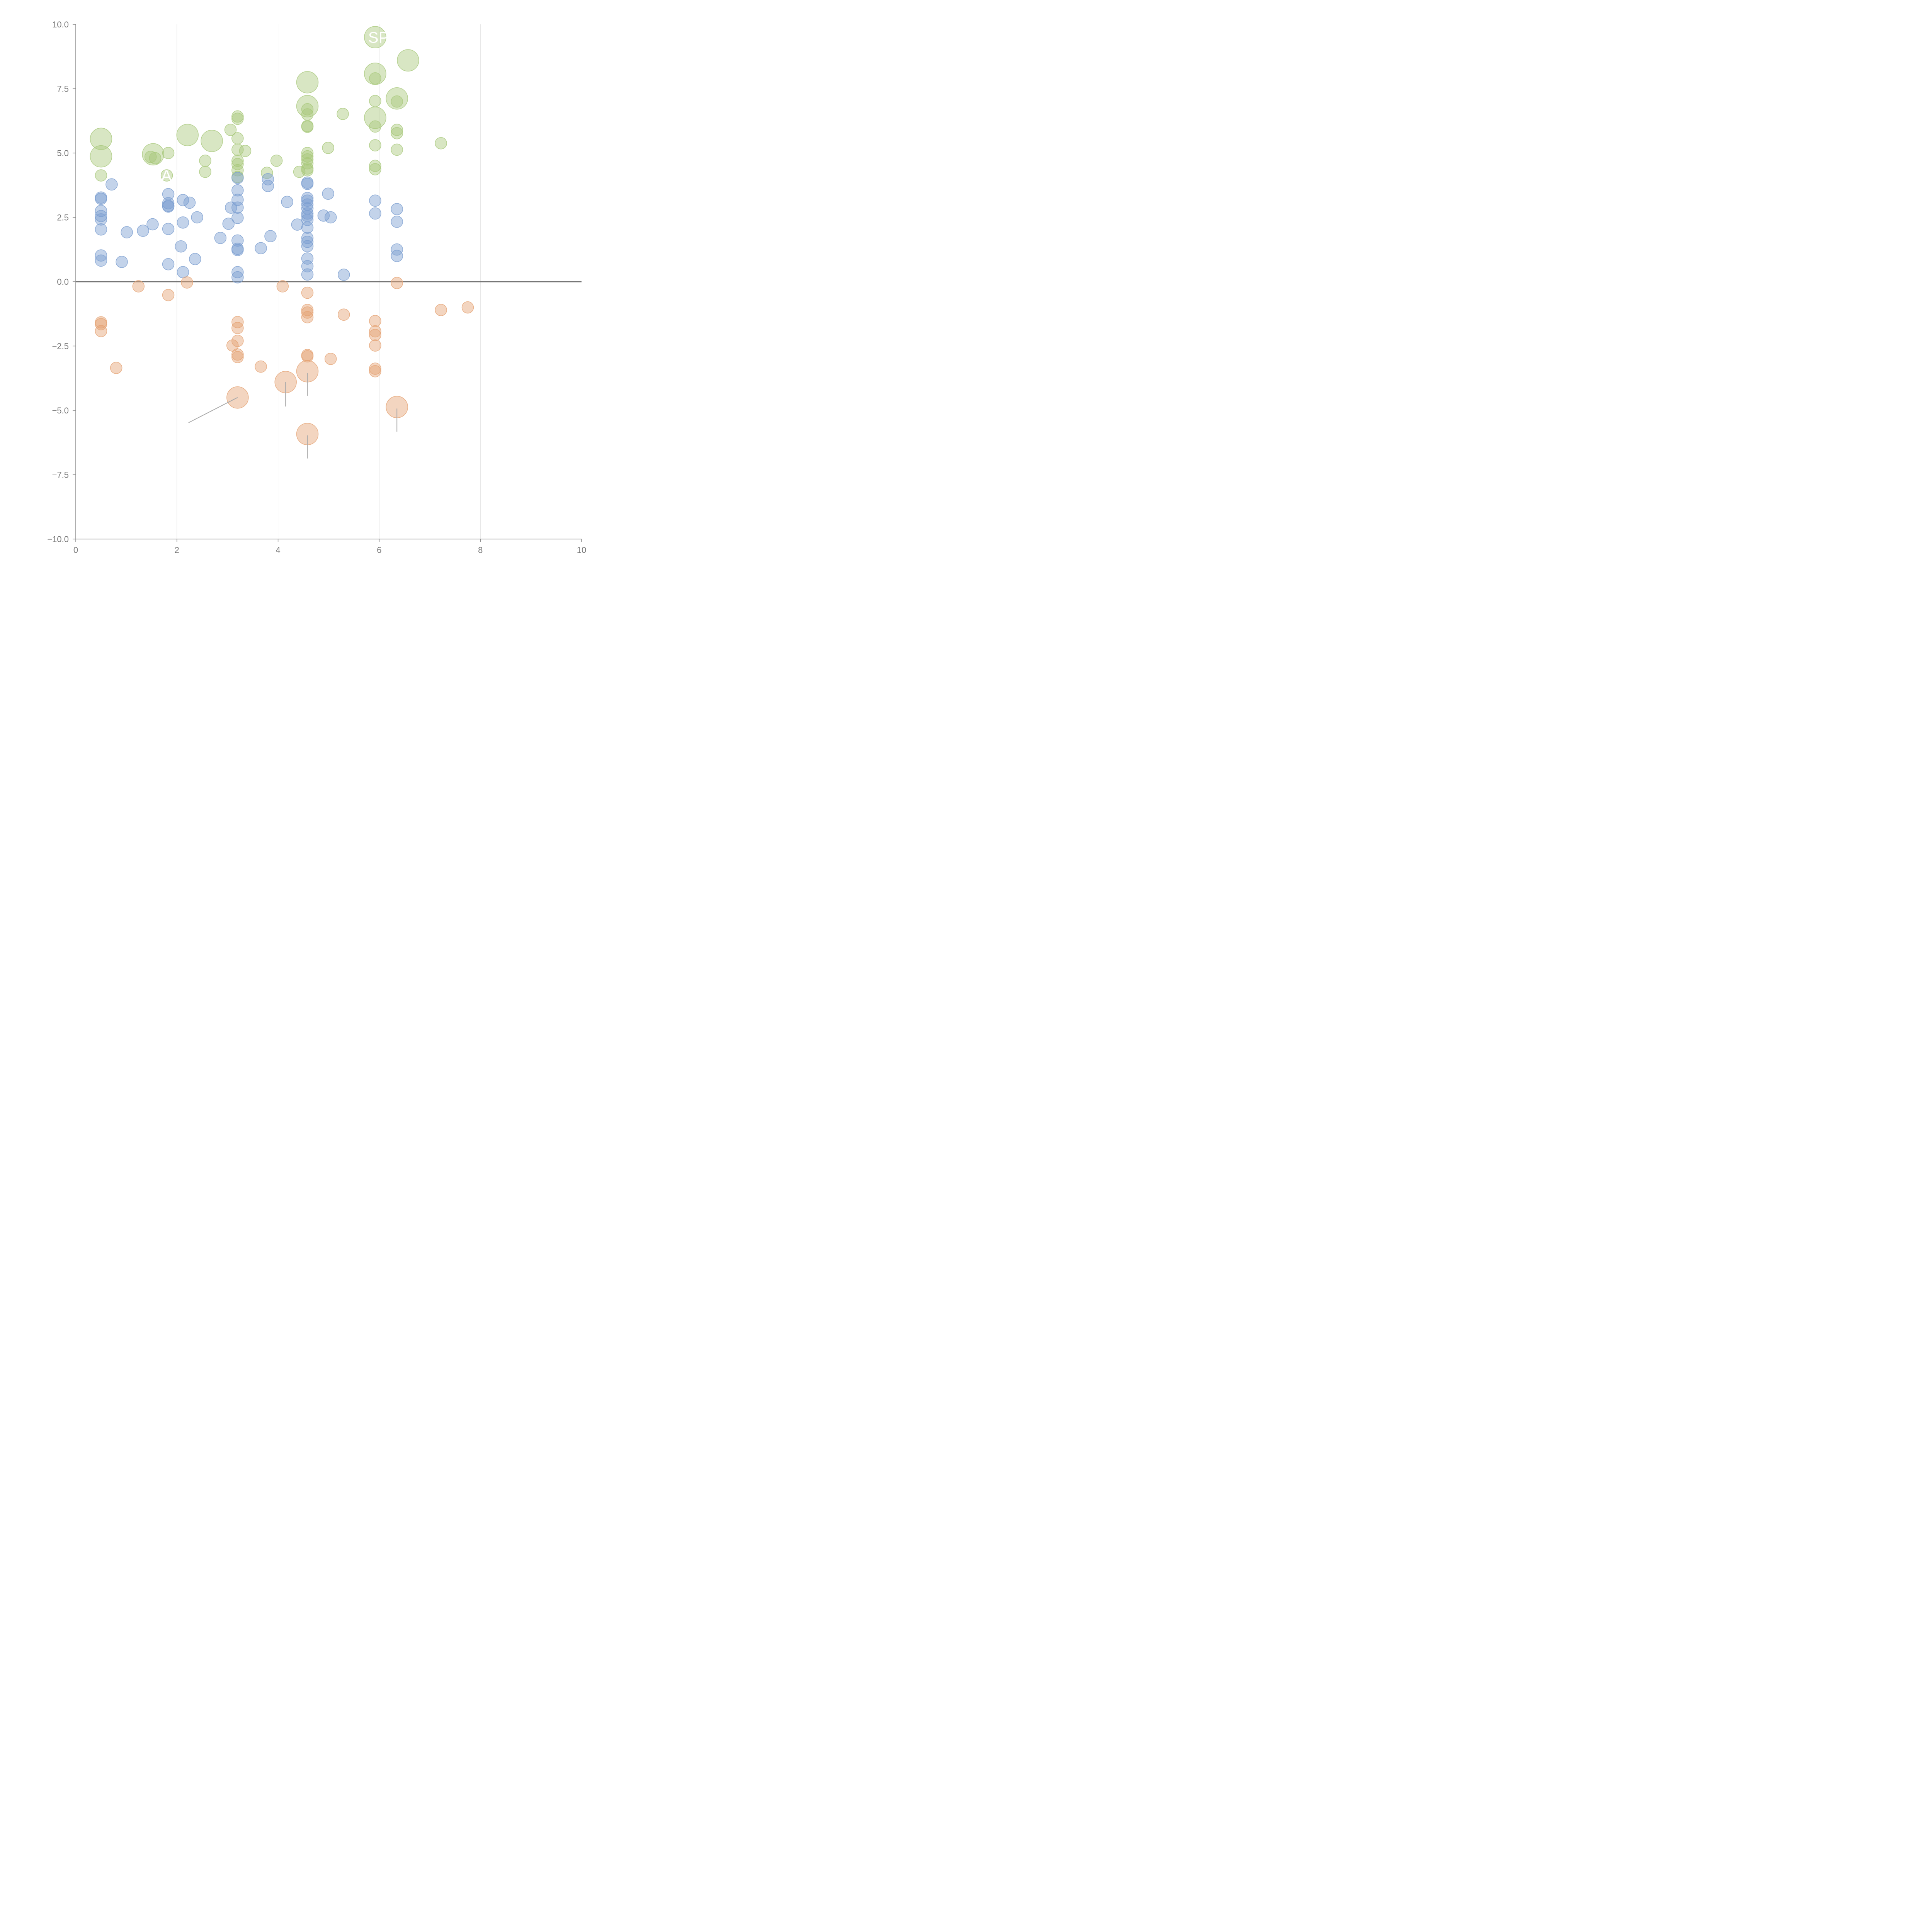 The image size is (1932, 1932). What do you see at coordinates (275, 106) in the screenshot?
I see `point-labels: AR SP` at bounding box center [275, 106].